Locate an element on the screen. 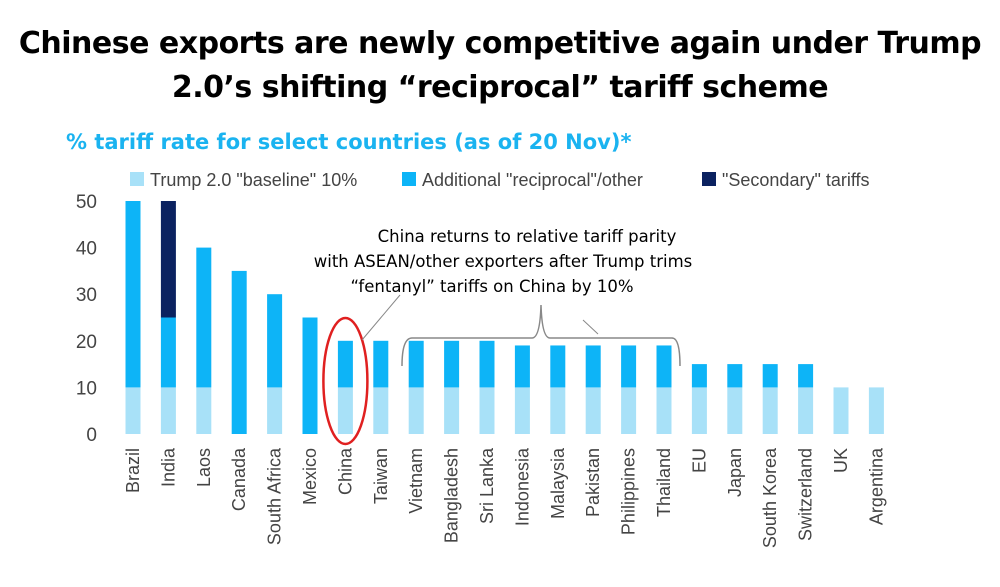 This screenshot has height=587, width=1000. x-tick-label: Vietnam is located at coordinates (416, 481).